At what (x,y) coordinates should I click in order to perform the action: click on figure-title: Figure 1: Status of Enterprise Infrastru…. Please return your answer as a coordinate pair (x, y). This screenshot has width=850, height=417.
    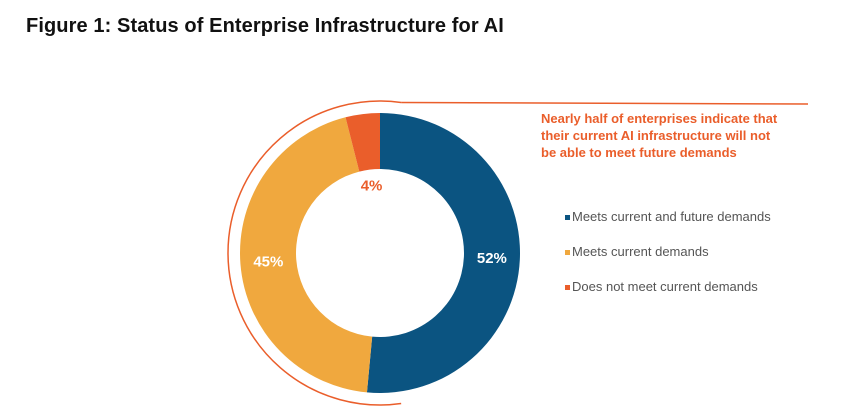
    Looking at the image, I should click on (265, 26).